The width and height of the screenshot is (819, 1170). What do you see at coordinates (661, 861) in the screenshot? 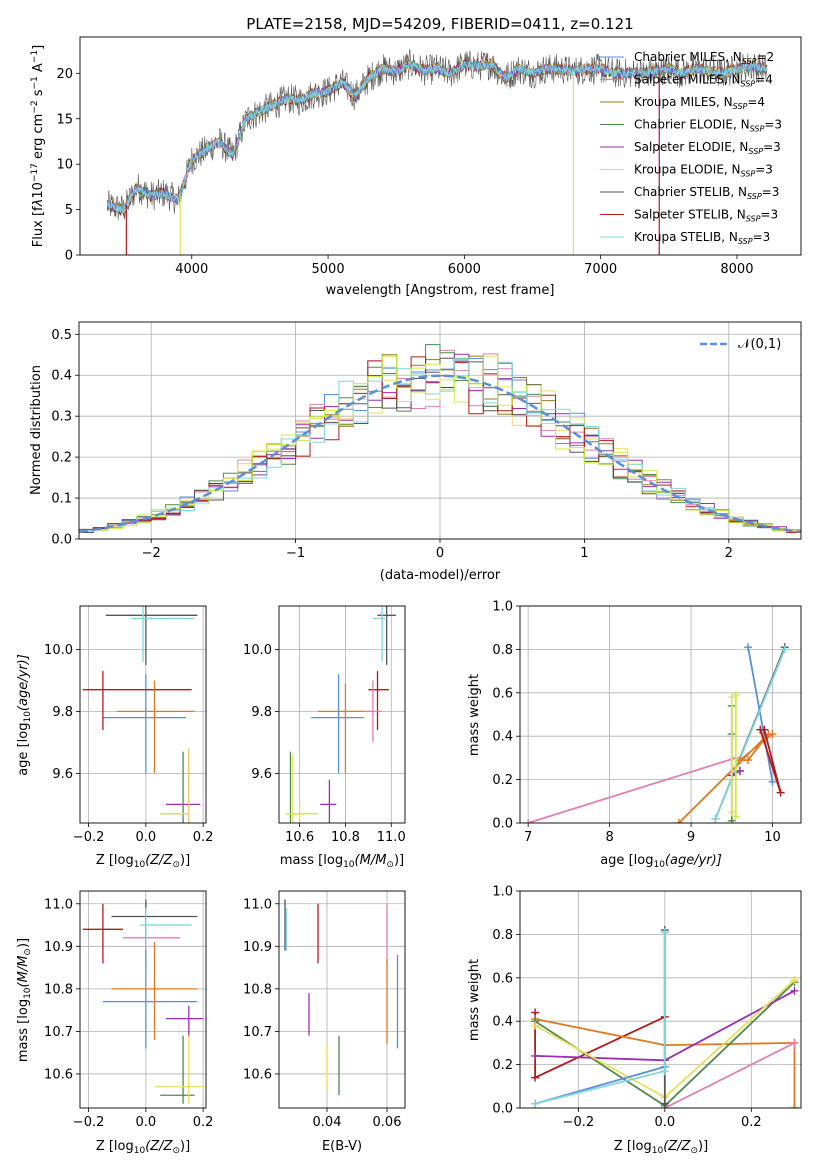
I see `x-axis-label: age [log10(age/yr)]` at bounding box center [661, 861].